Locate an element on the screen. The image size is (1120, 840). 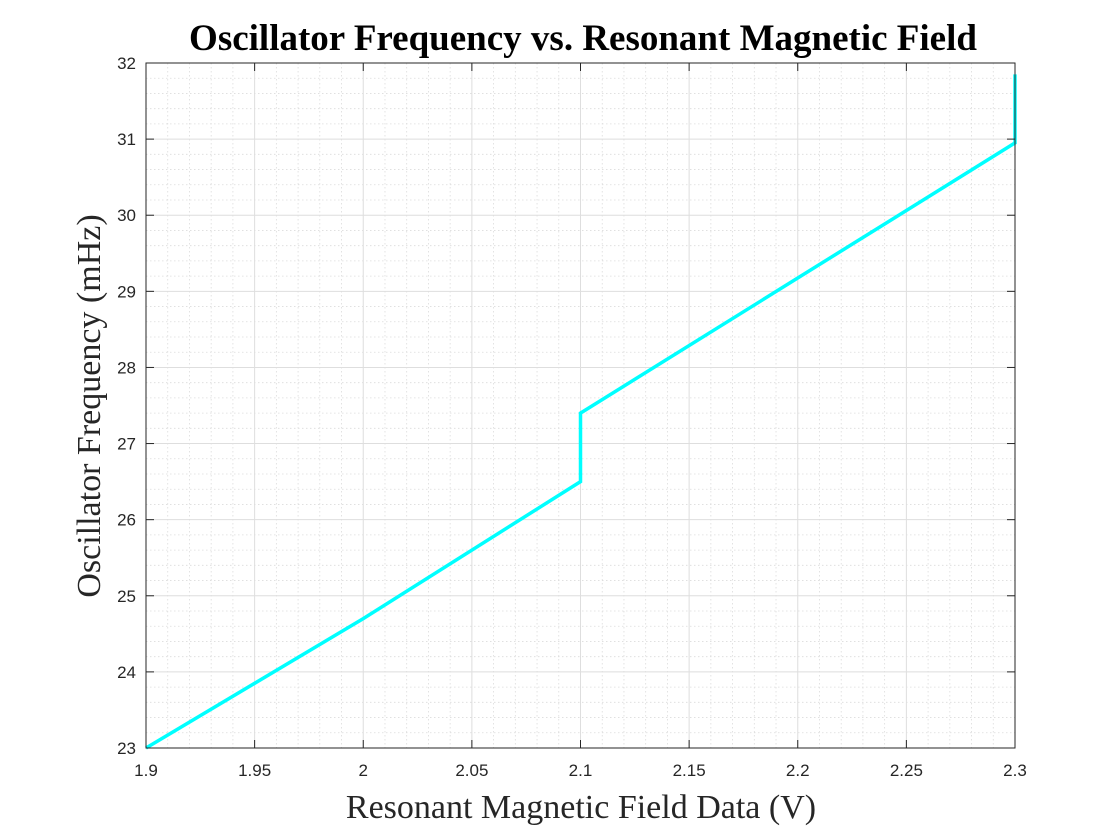
x-tick-label: 2.2 is located at coordinates (798, 770).